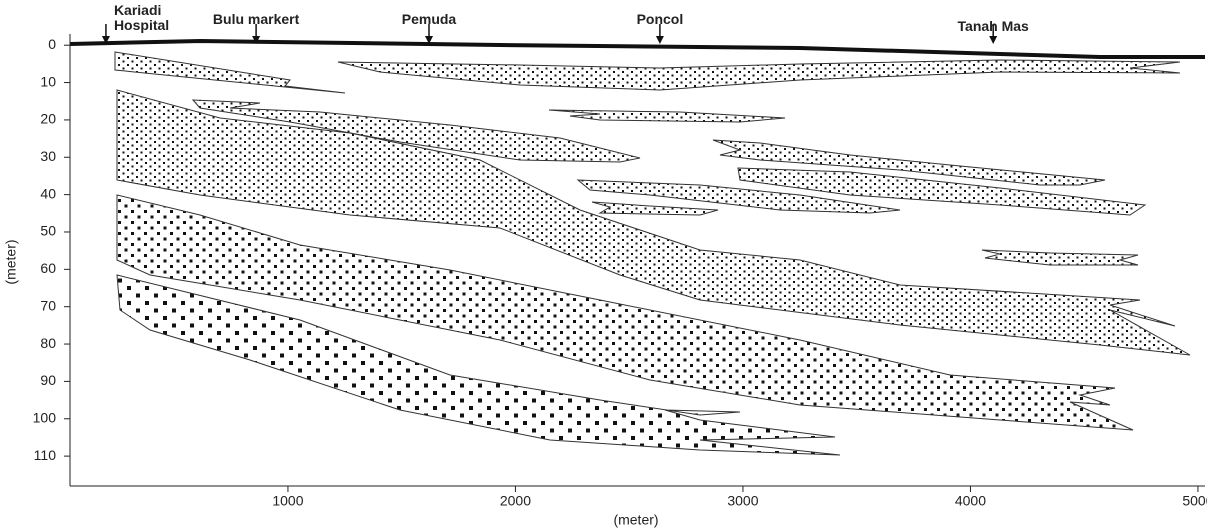 The height and width of the screenshot is (531, 1207). Describe the element at coordinates (635, 520) in the screenshot. I see `x-axis-label: (meter)` at that location.